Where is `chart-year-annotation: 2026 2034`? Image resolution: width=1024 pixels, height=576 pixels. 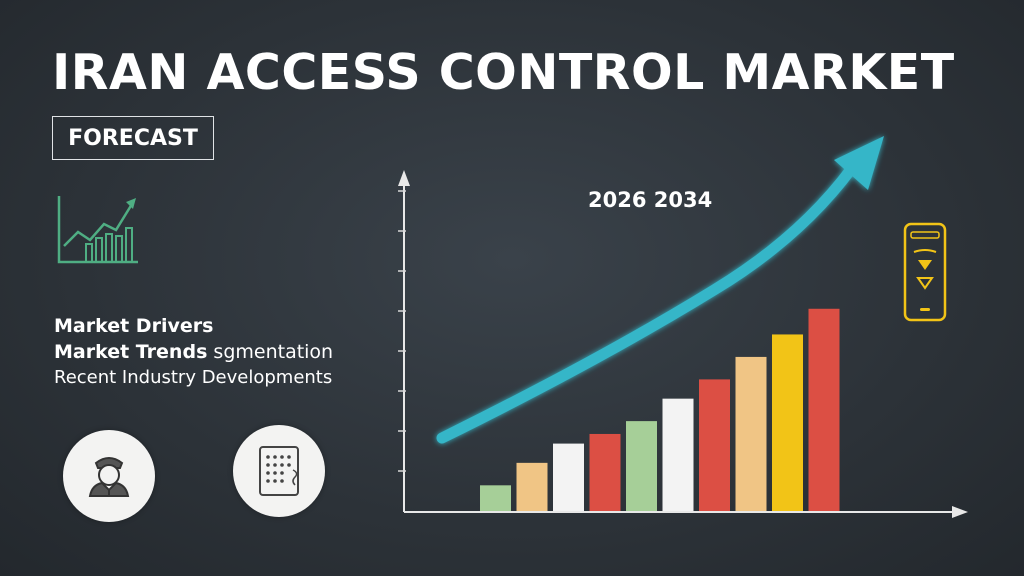
chart-year-annotation: 2026 2034 is located at coordinates (650, 200).